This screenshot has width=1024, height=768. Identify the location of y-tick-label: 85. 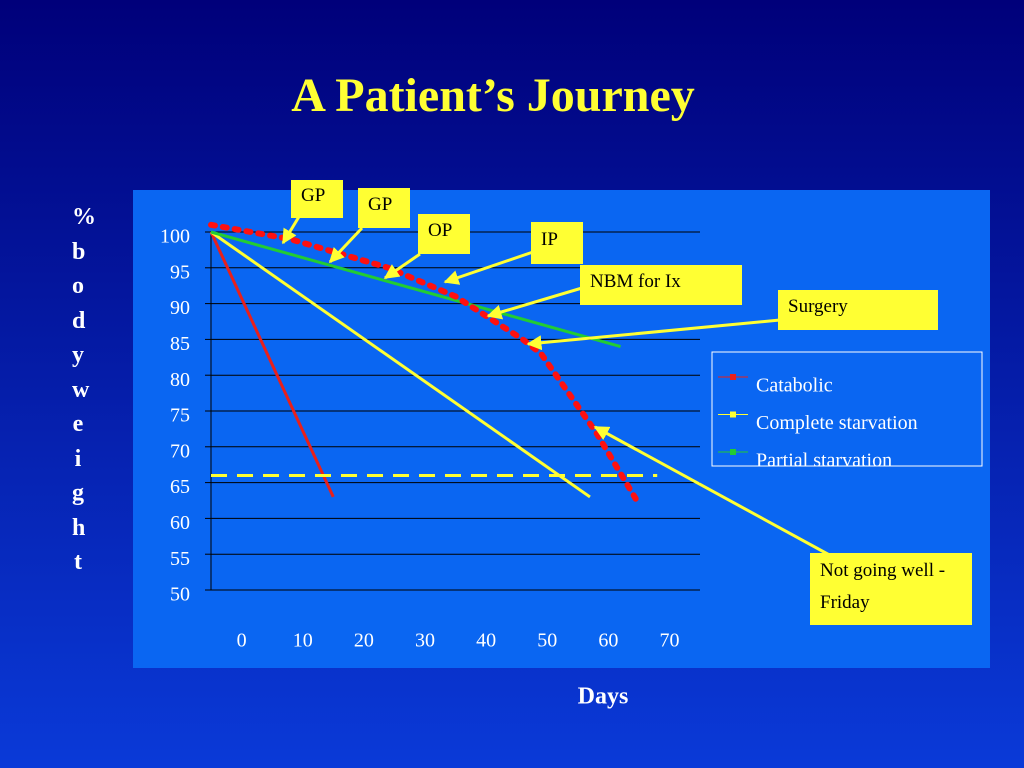
(180, 344).